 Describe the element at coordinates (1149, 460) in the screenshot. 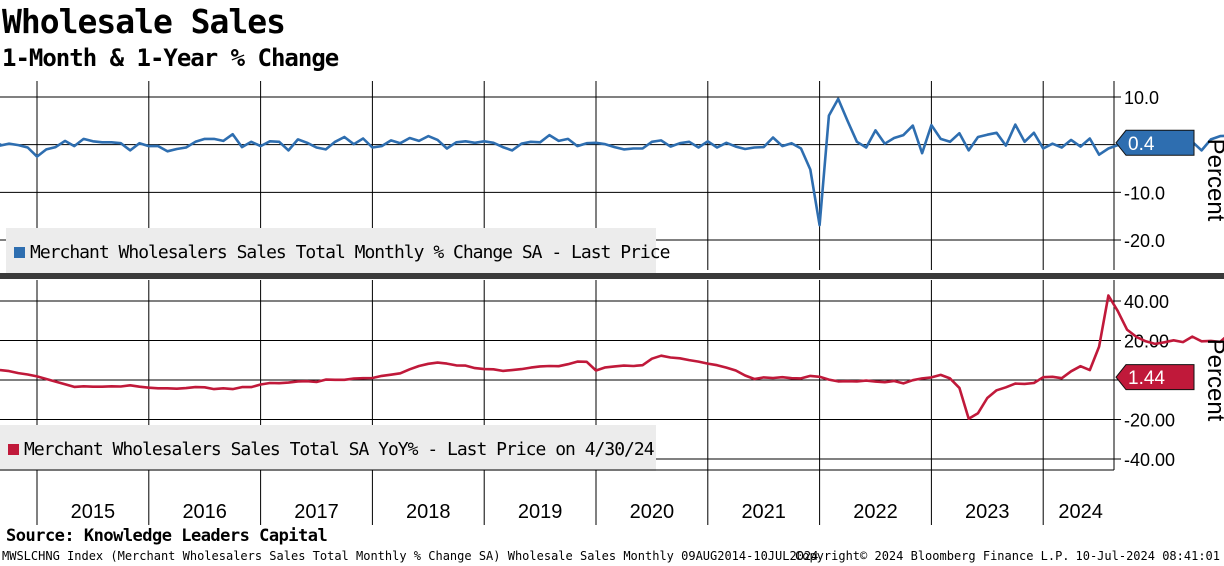

I see `ytick-label: -40.00` at that location.